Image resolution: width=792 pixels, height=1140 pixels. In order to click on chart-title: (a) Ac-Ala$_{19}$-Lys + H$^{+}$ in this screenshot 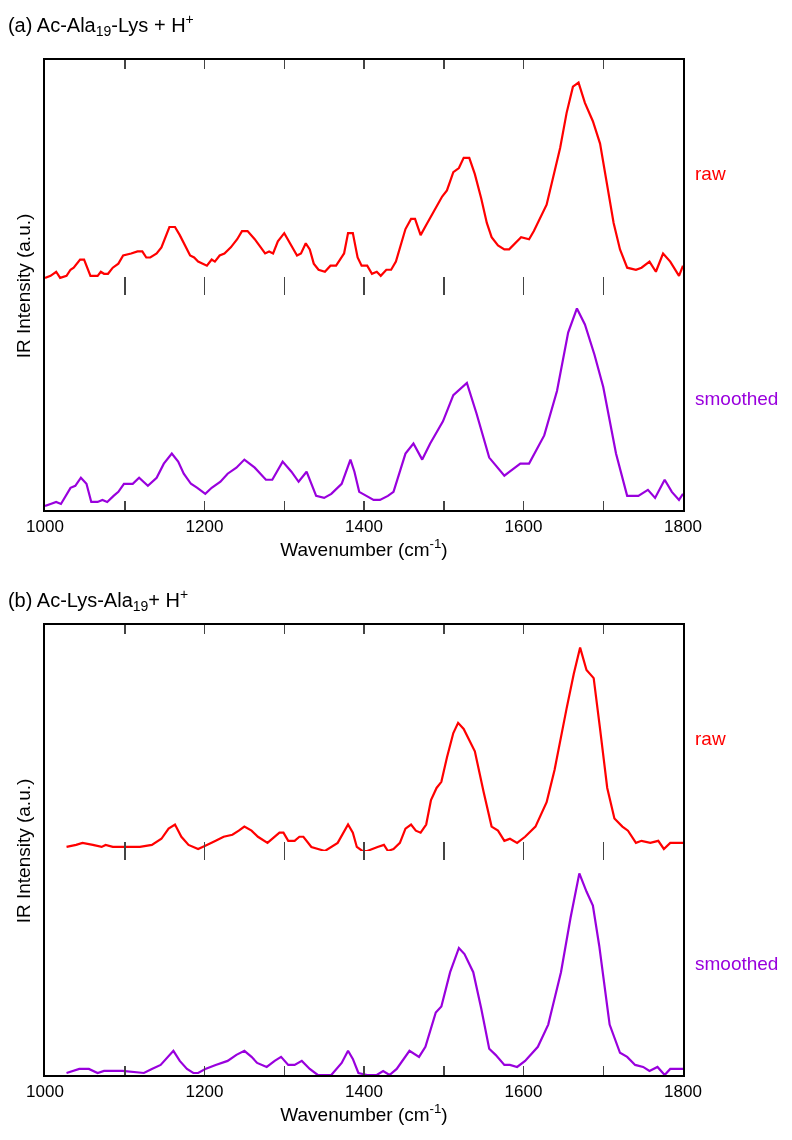, I will do `click(100, 25)`.